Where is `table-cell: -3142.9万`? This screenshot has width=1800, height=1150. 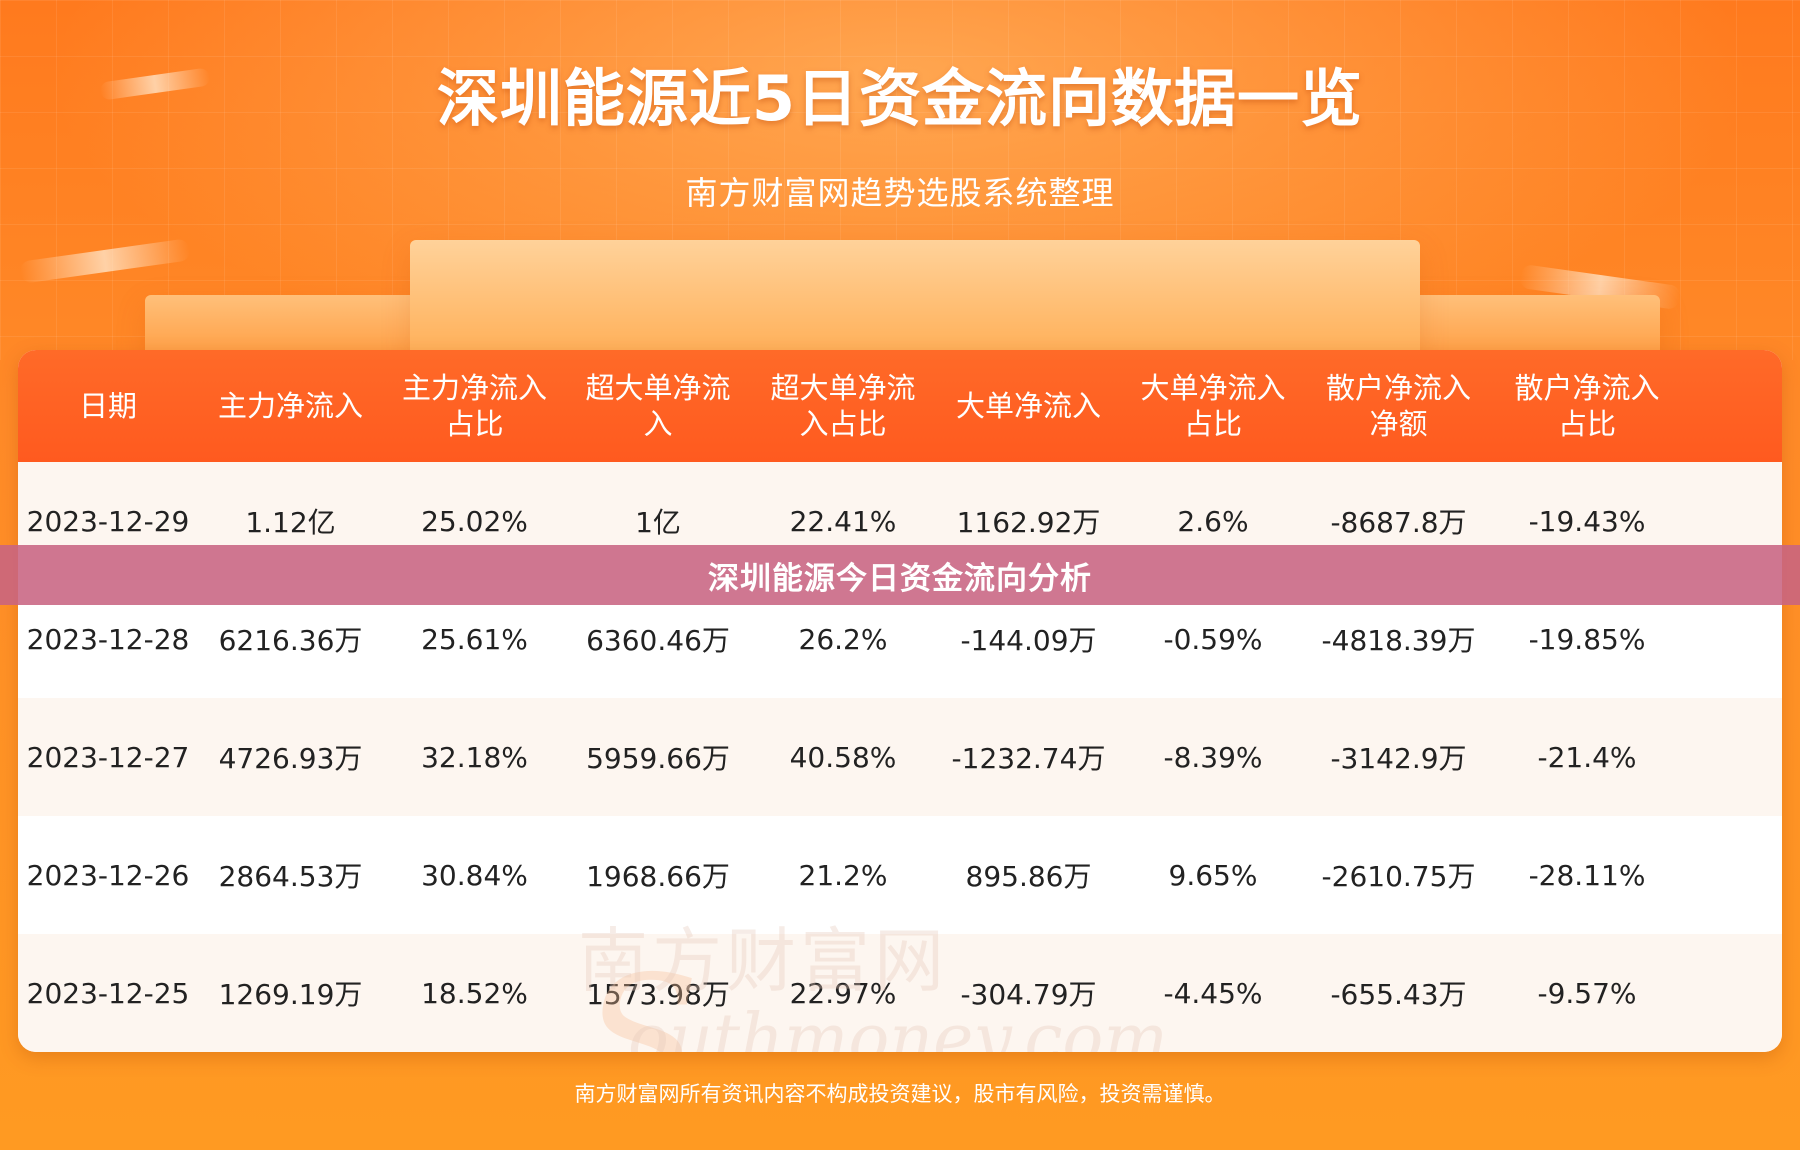
table-cell: -3142.9万 is located at coordinates (1398, 758).